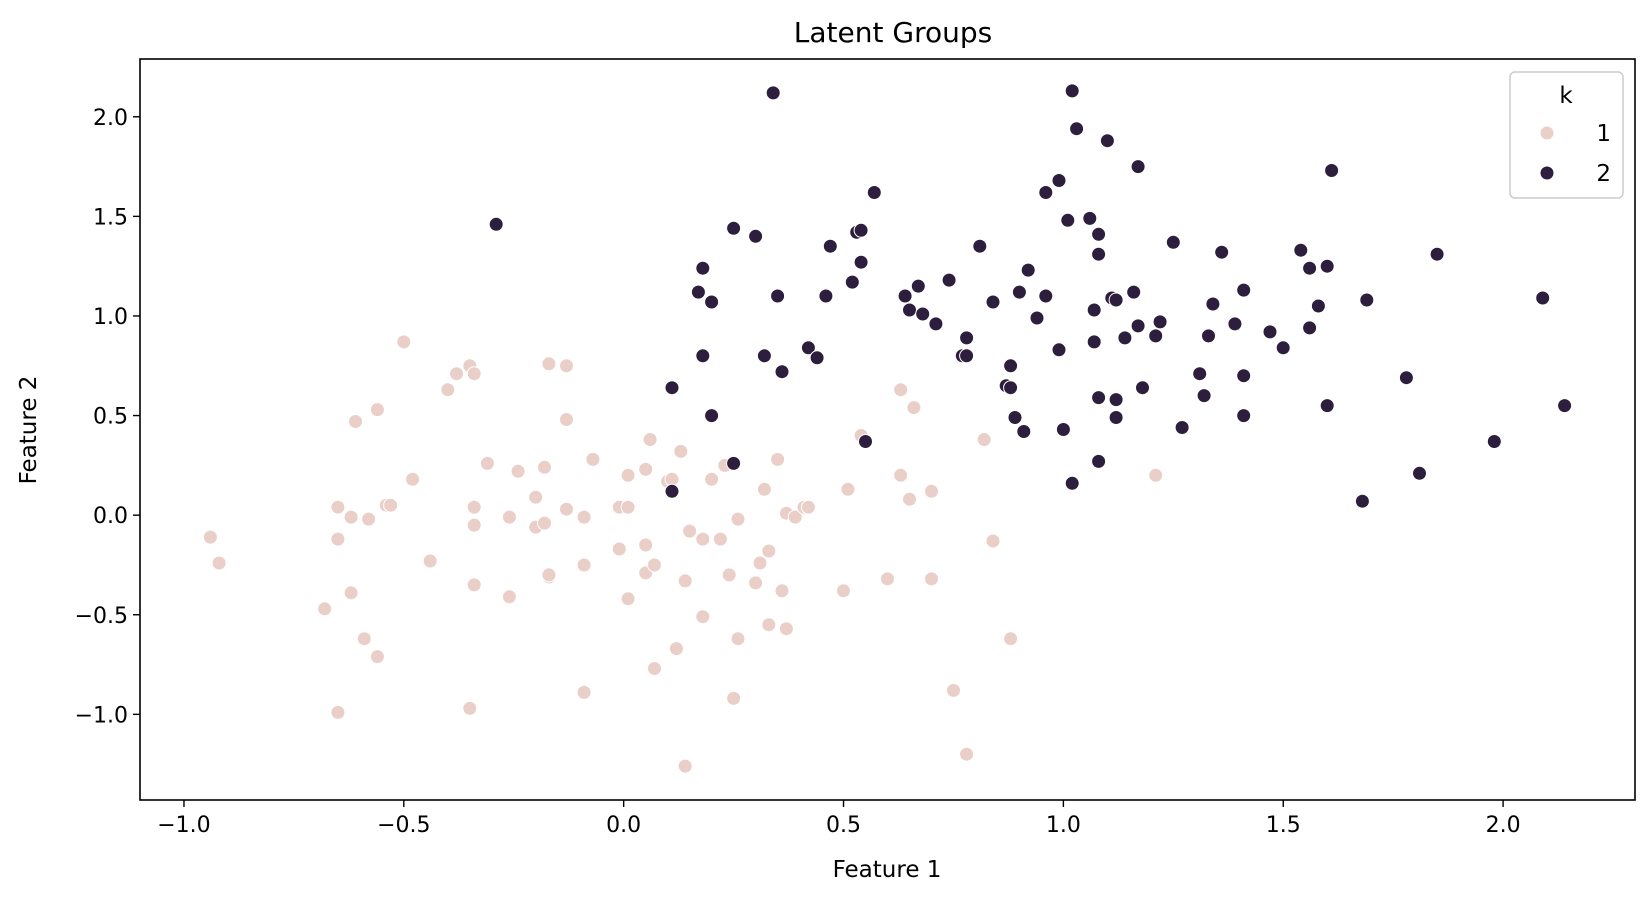 The width and height of the screenshot is (1646, 898). What do you see at coordinates (623, 825) in the screenshot?
I see `x-tick-label: 0.0` at bounding box center [623, 825].